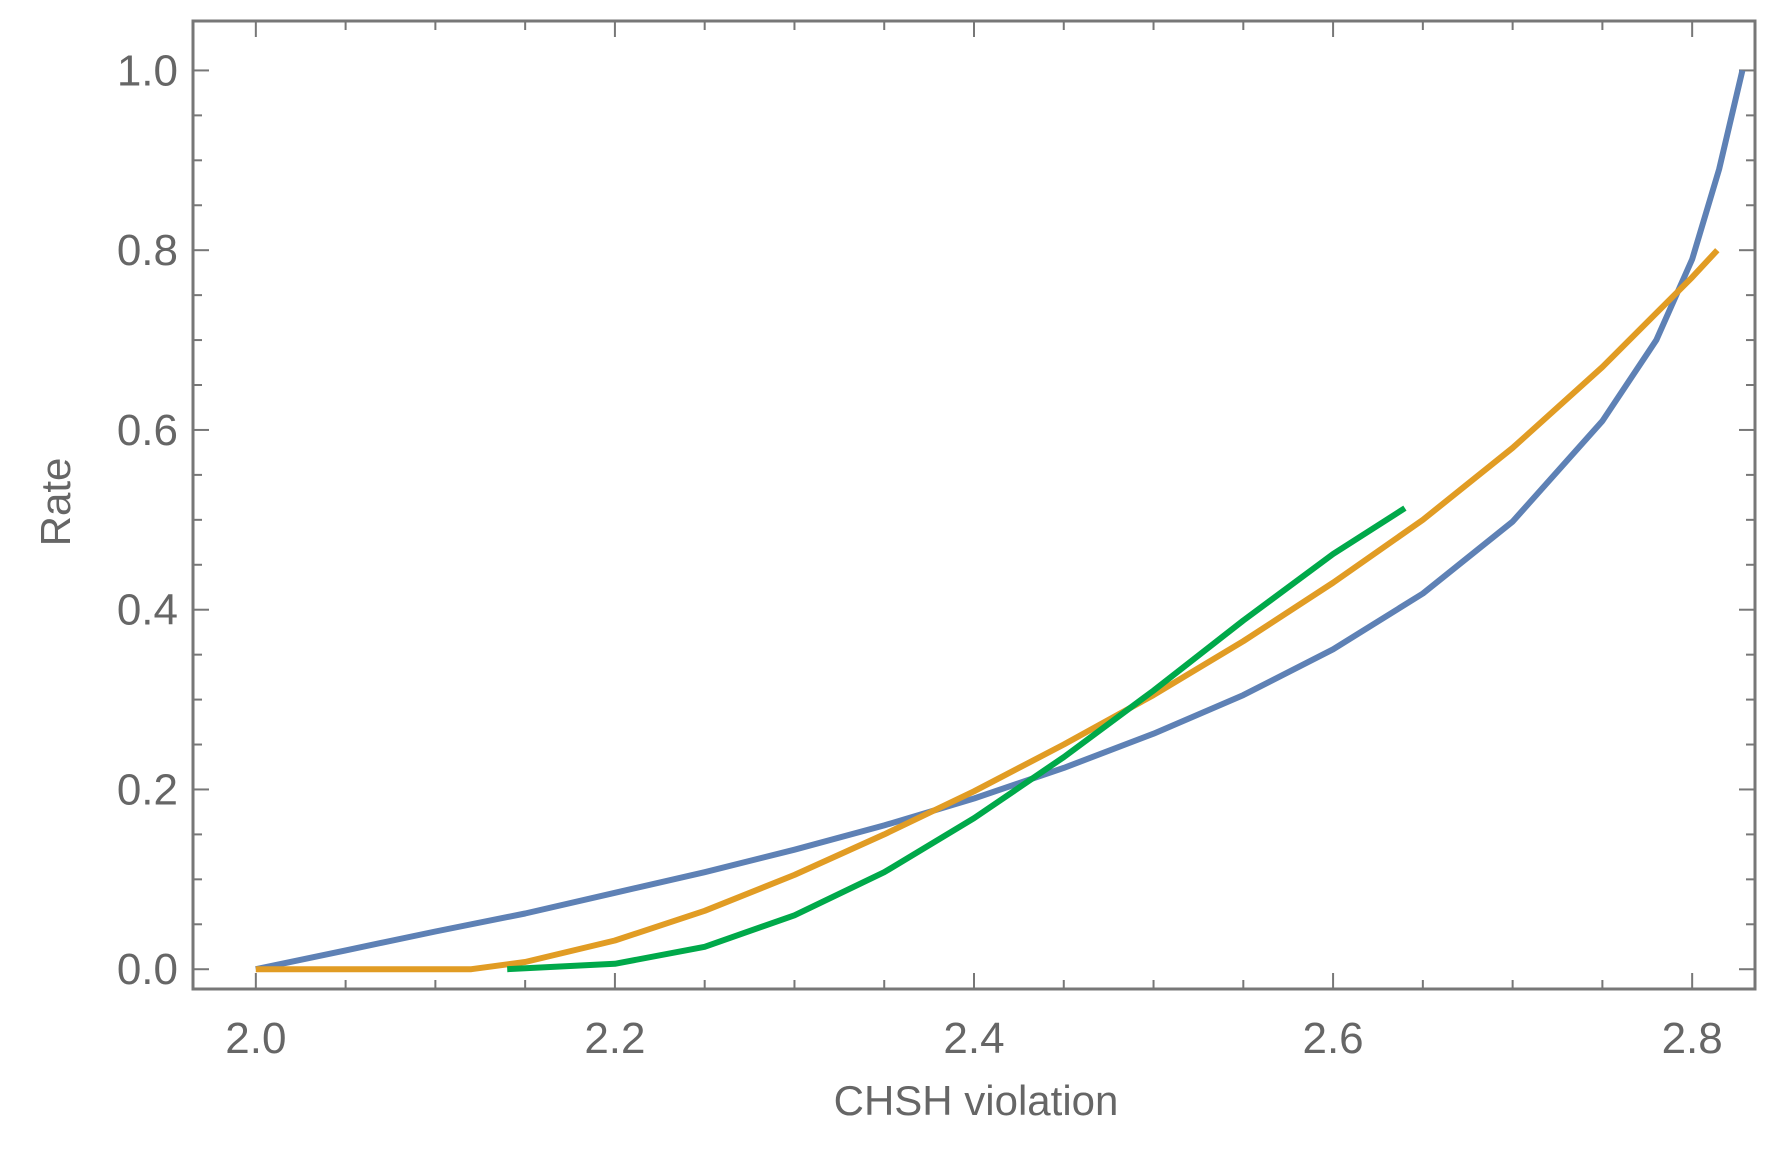 The image size is (1791, 1166). What do you see at coordinates (1692, 1038) in the screenshot?
I see `x-tick-label: 2.8` at bounding box center [1692, 1038].